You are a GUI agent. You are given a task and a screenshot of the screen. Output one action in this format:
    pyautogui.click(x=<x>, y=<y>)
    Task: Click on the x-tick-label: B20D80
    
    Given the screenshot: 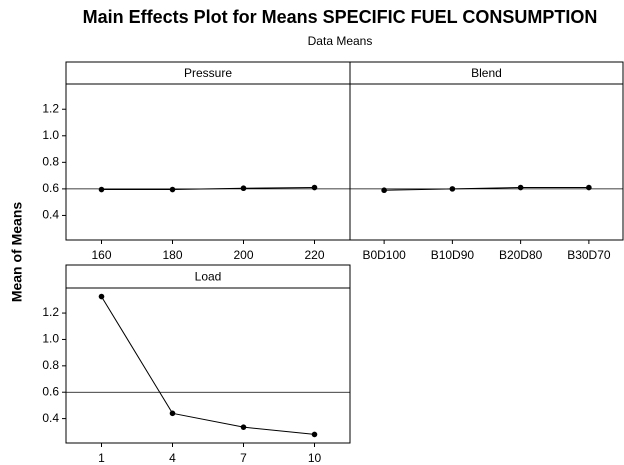 What is the action you would take?
    pyautogui.click(x=521, y=255)
    